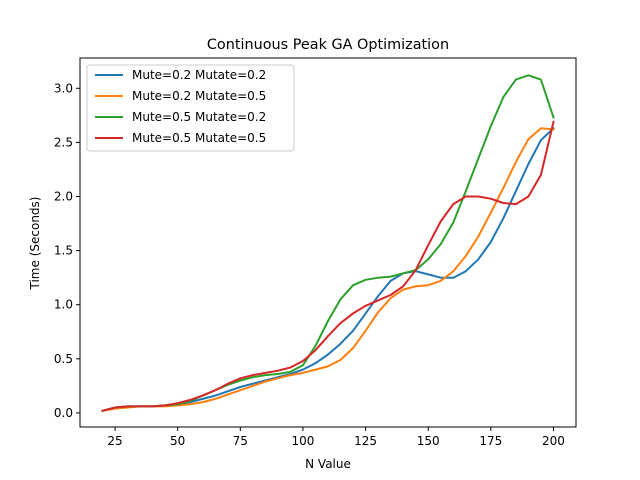  What do you see at coordinates (114, 441) in the screenshot?
I see `x-tick-label: 25` at bounding box center [114, 441].